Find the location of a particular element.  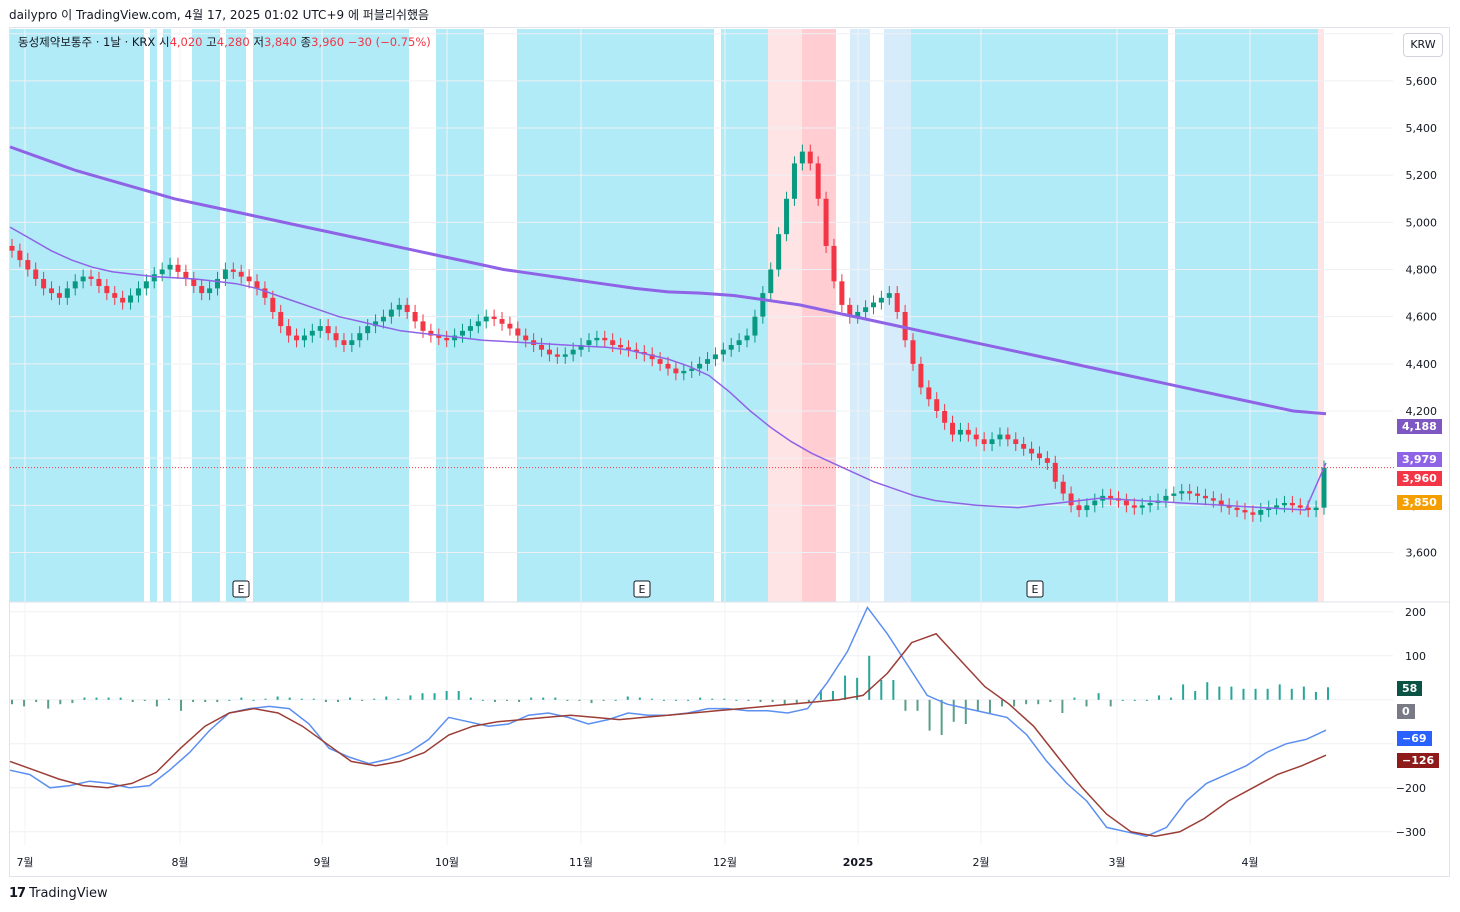

earnings-marker-text-2: E is located at coordinates (1035, 589).